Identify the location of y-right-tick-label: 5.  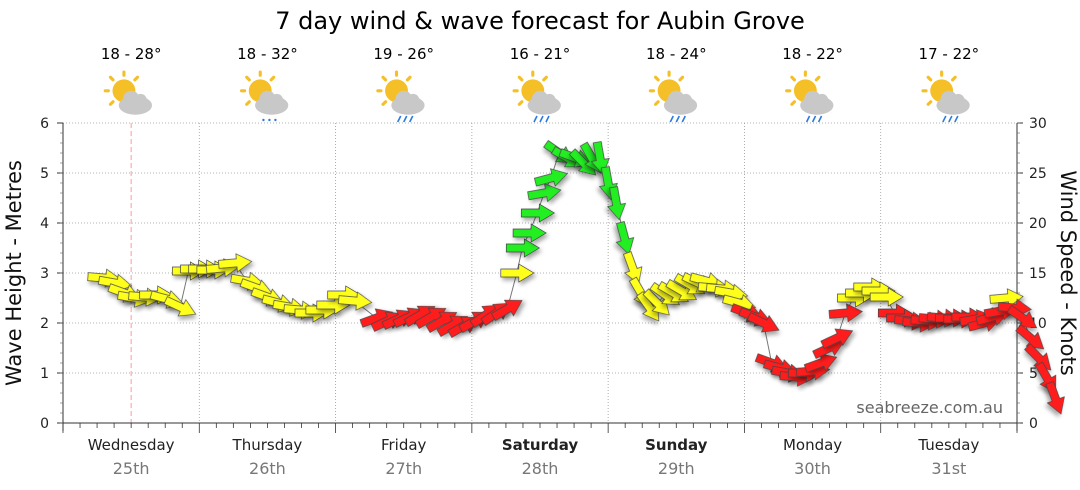
(1033, 374).